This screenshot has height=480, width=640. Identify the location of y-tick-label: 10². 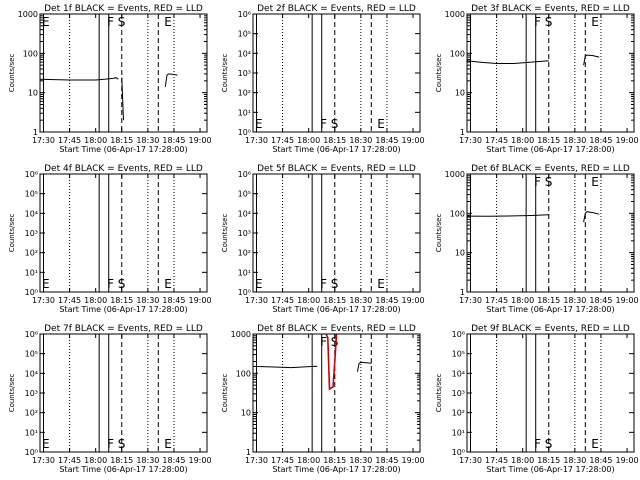
(244, 253).